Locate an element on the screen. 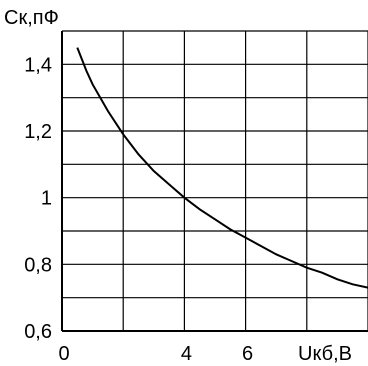 This screenshot has height=366, width=368. x-tick-label: 6 is located at coordinates (247, 354).